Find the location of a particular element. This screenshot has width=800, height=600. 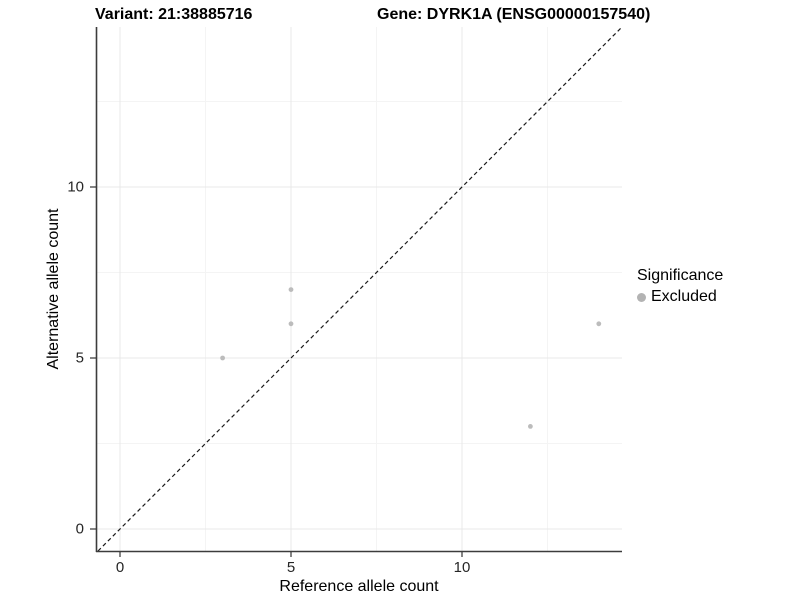

legend-item-excluded: Excluded is located at coordinates (680, 297).